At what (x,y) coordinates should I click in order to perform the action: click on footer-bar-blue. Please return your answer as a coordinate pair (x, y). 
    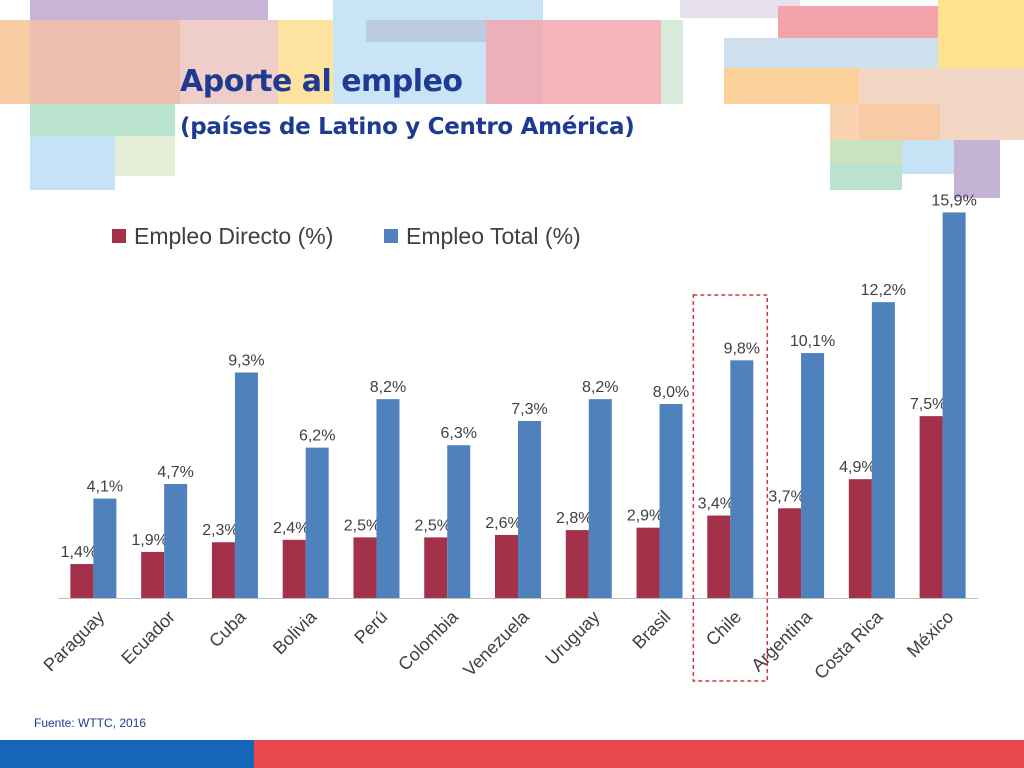
    Looking at the image, I should click on (127, 754).